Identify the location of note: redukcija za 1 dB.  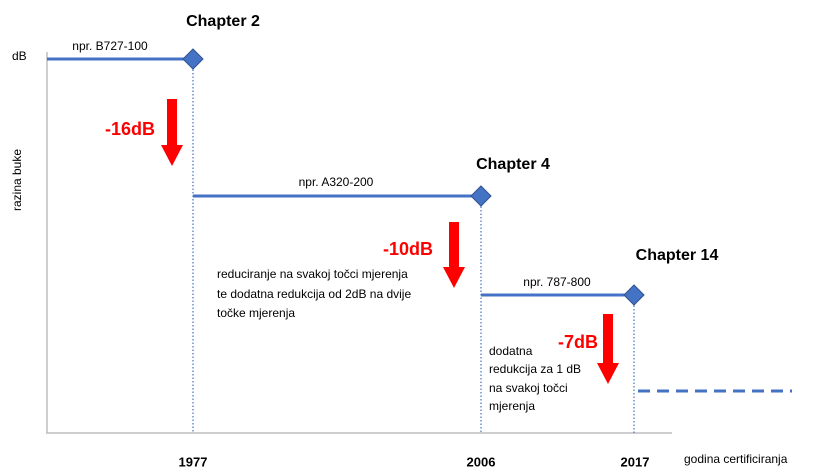
(535, 369).